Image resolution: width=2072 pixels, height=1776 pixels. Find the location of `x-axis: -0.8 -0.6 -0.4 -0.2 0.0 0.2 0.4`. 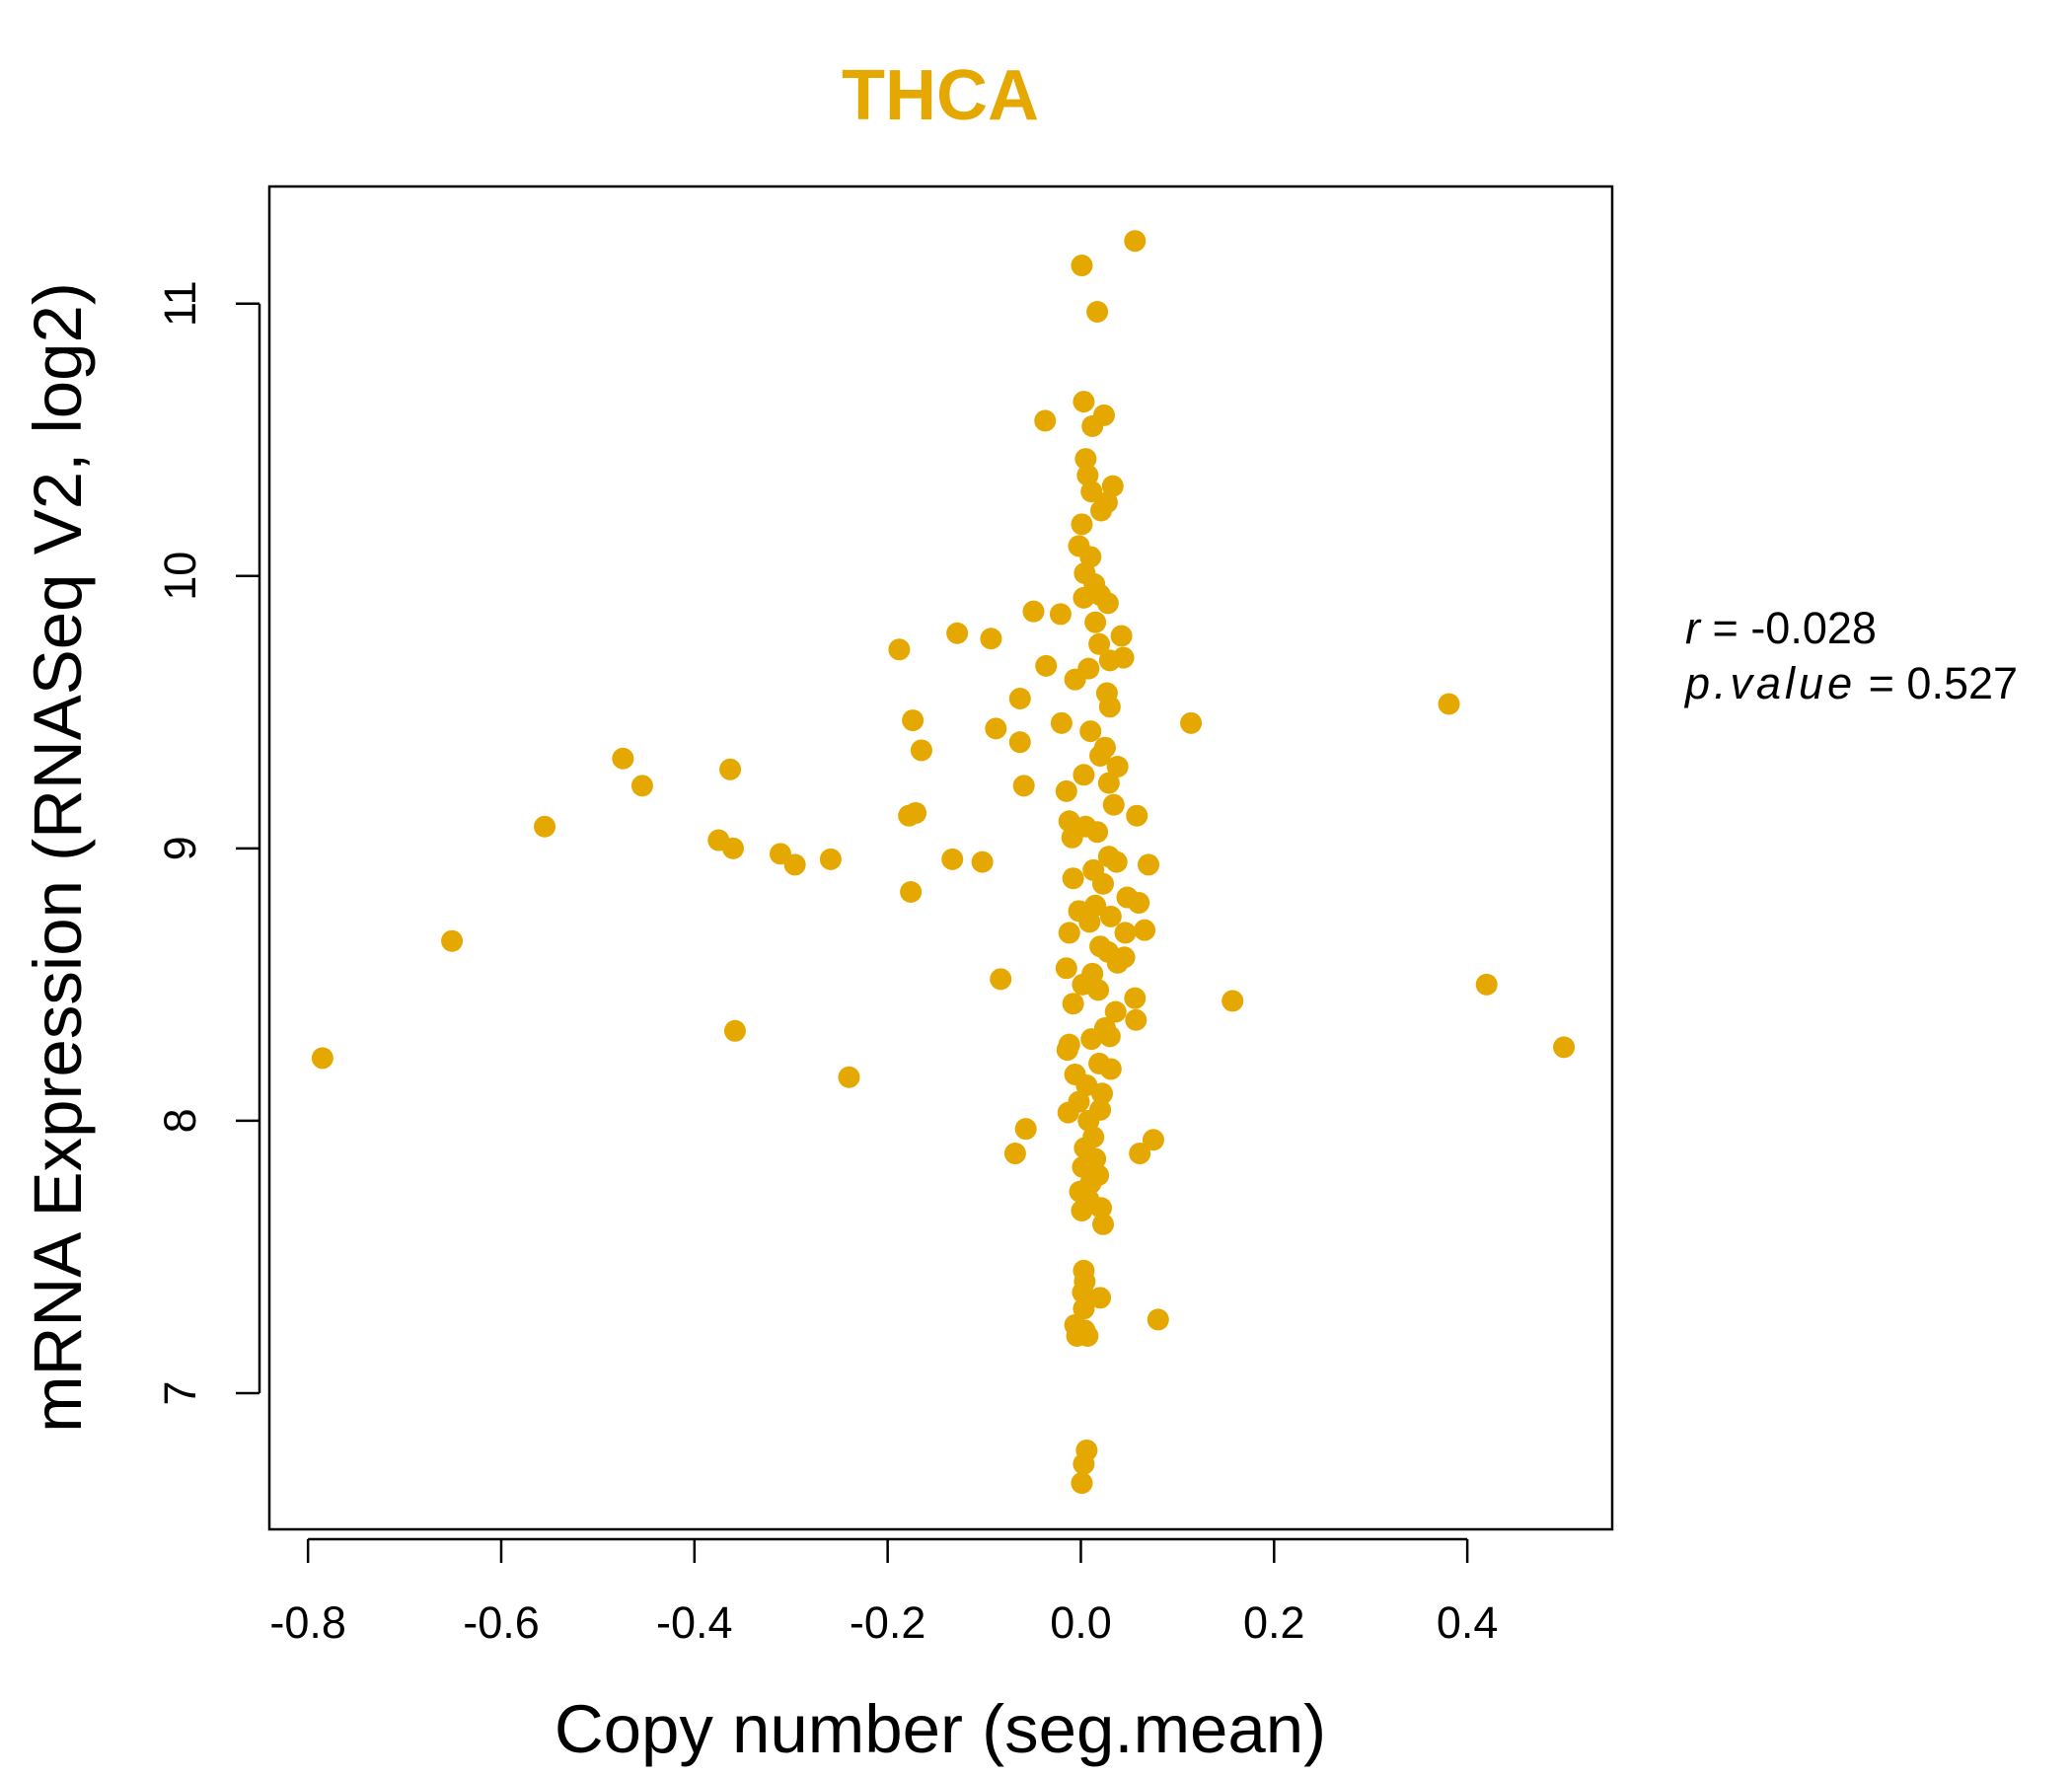

x-axis: -0.8 -0.6 -0.4 -0.2 0.0 0.2 0.4 is located at coordinates (884, 1593).